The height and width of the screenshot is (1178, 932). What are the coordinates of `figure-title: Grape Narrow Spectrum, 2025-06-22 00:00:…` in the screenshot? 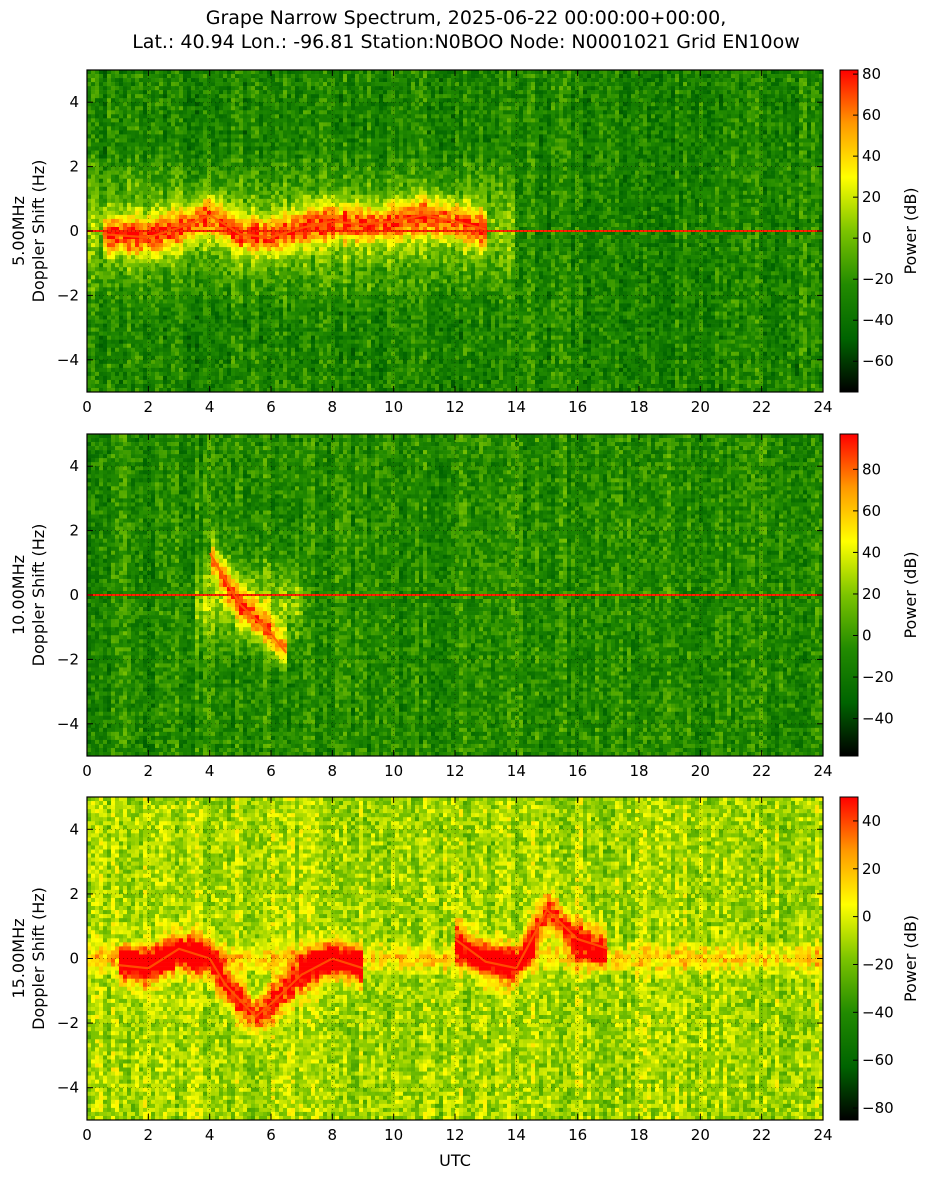 It's located at (466, 30).